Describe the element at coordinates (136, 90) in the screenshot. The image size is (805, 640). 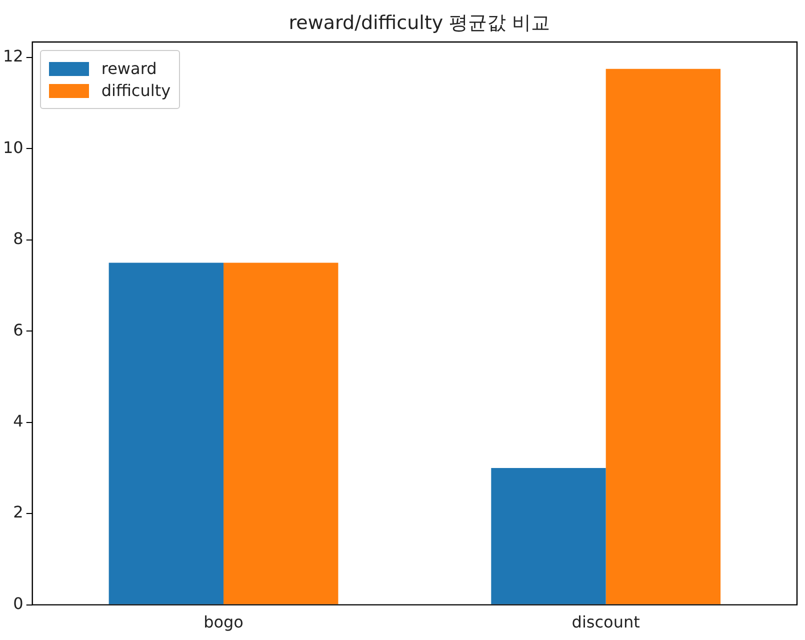
I see `legend-label: difficulty` at that location.